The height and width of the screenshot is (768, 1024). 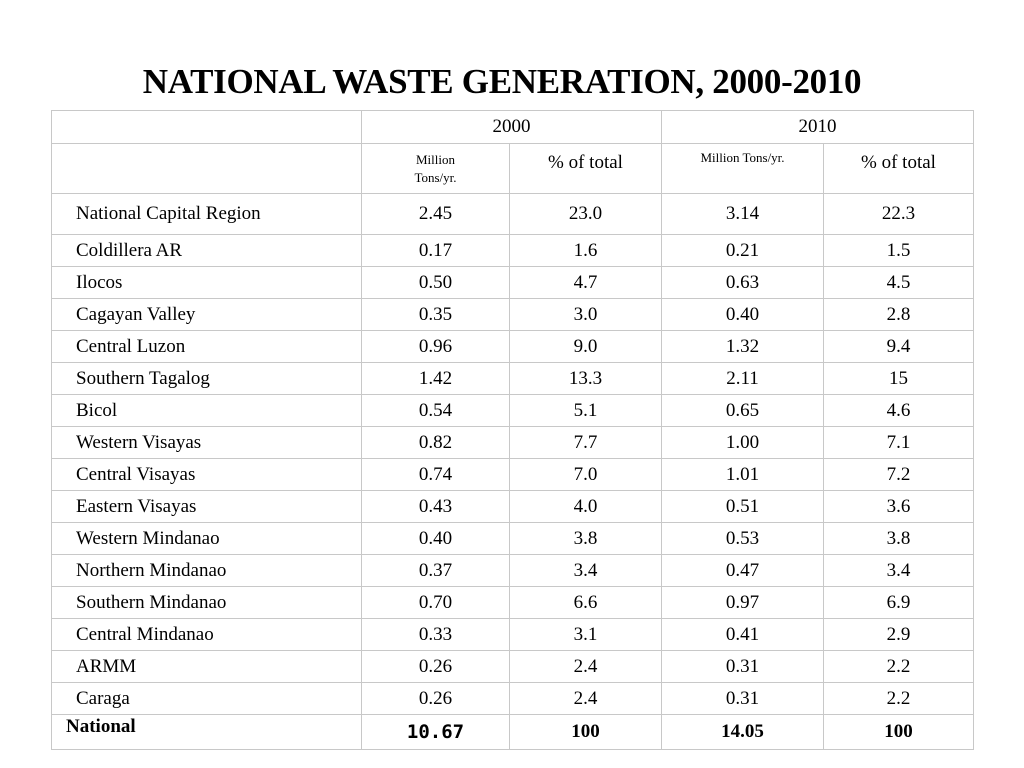 I want to click on pct-2000-cell: 1.6, so click(x=585, y=250).